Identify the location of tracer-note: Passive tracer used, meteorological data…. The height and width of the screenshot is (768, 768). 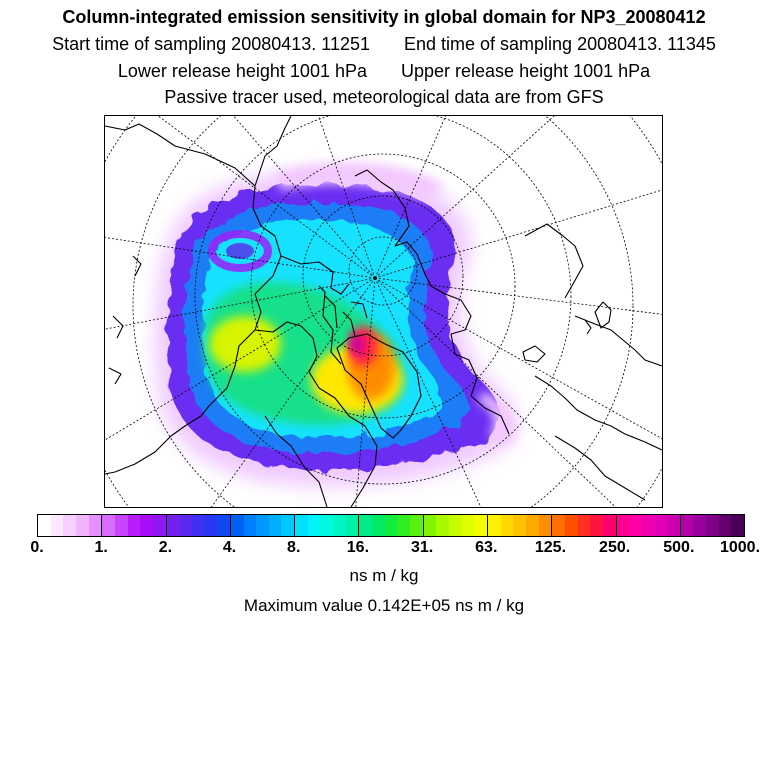
(384, 97).